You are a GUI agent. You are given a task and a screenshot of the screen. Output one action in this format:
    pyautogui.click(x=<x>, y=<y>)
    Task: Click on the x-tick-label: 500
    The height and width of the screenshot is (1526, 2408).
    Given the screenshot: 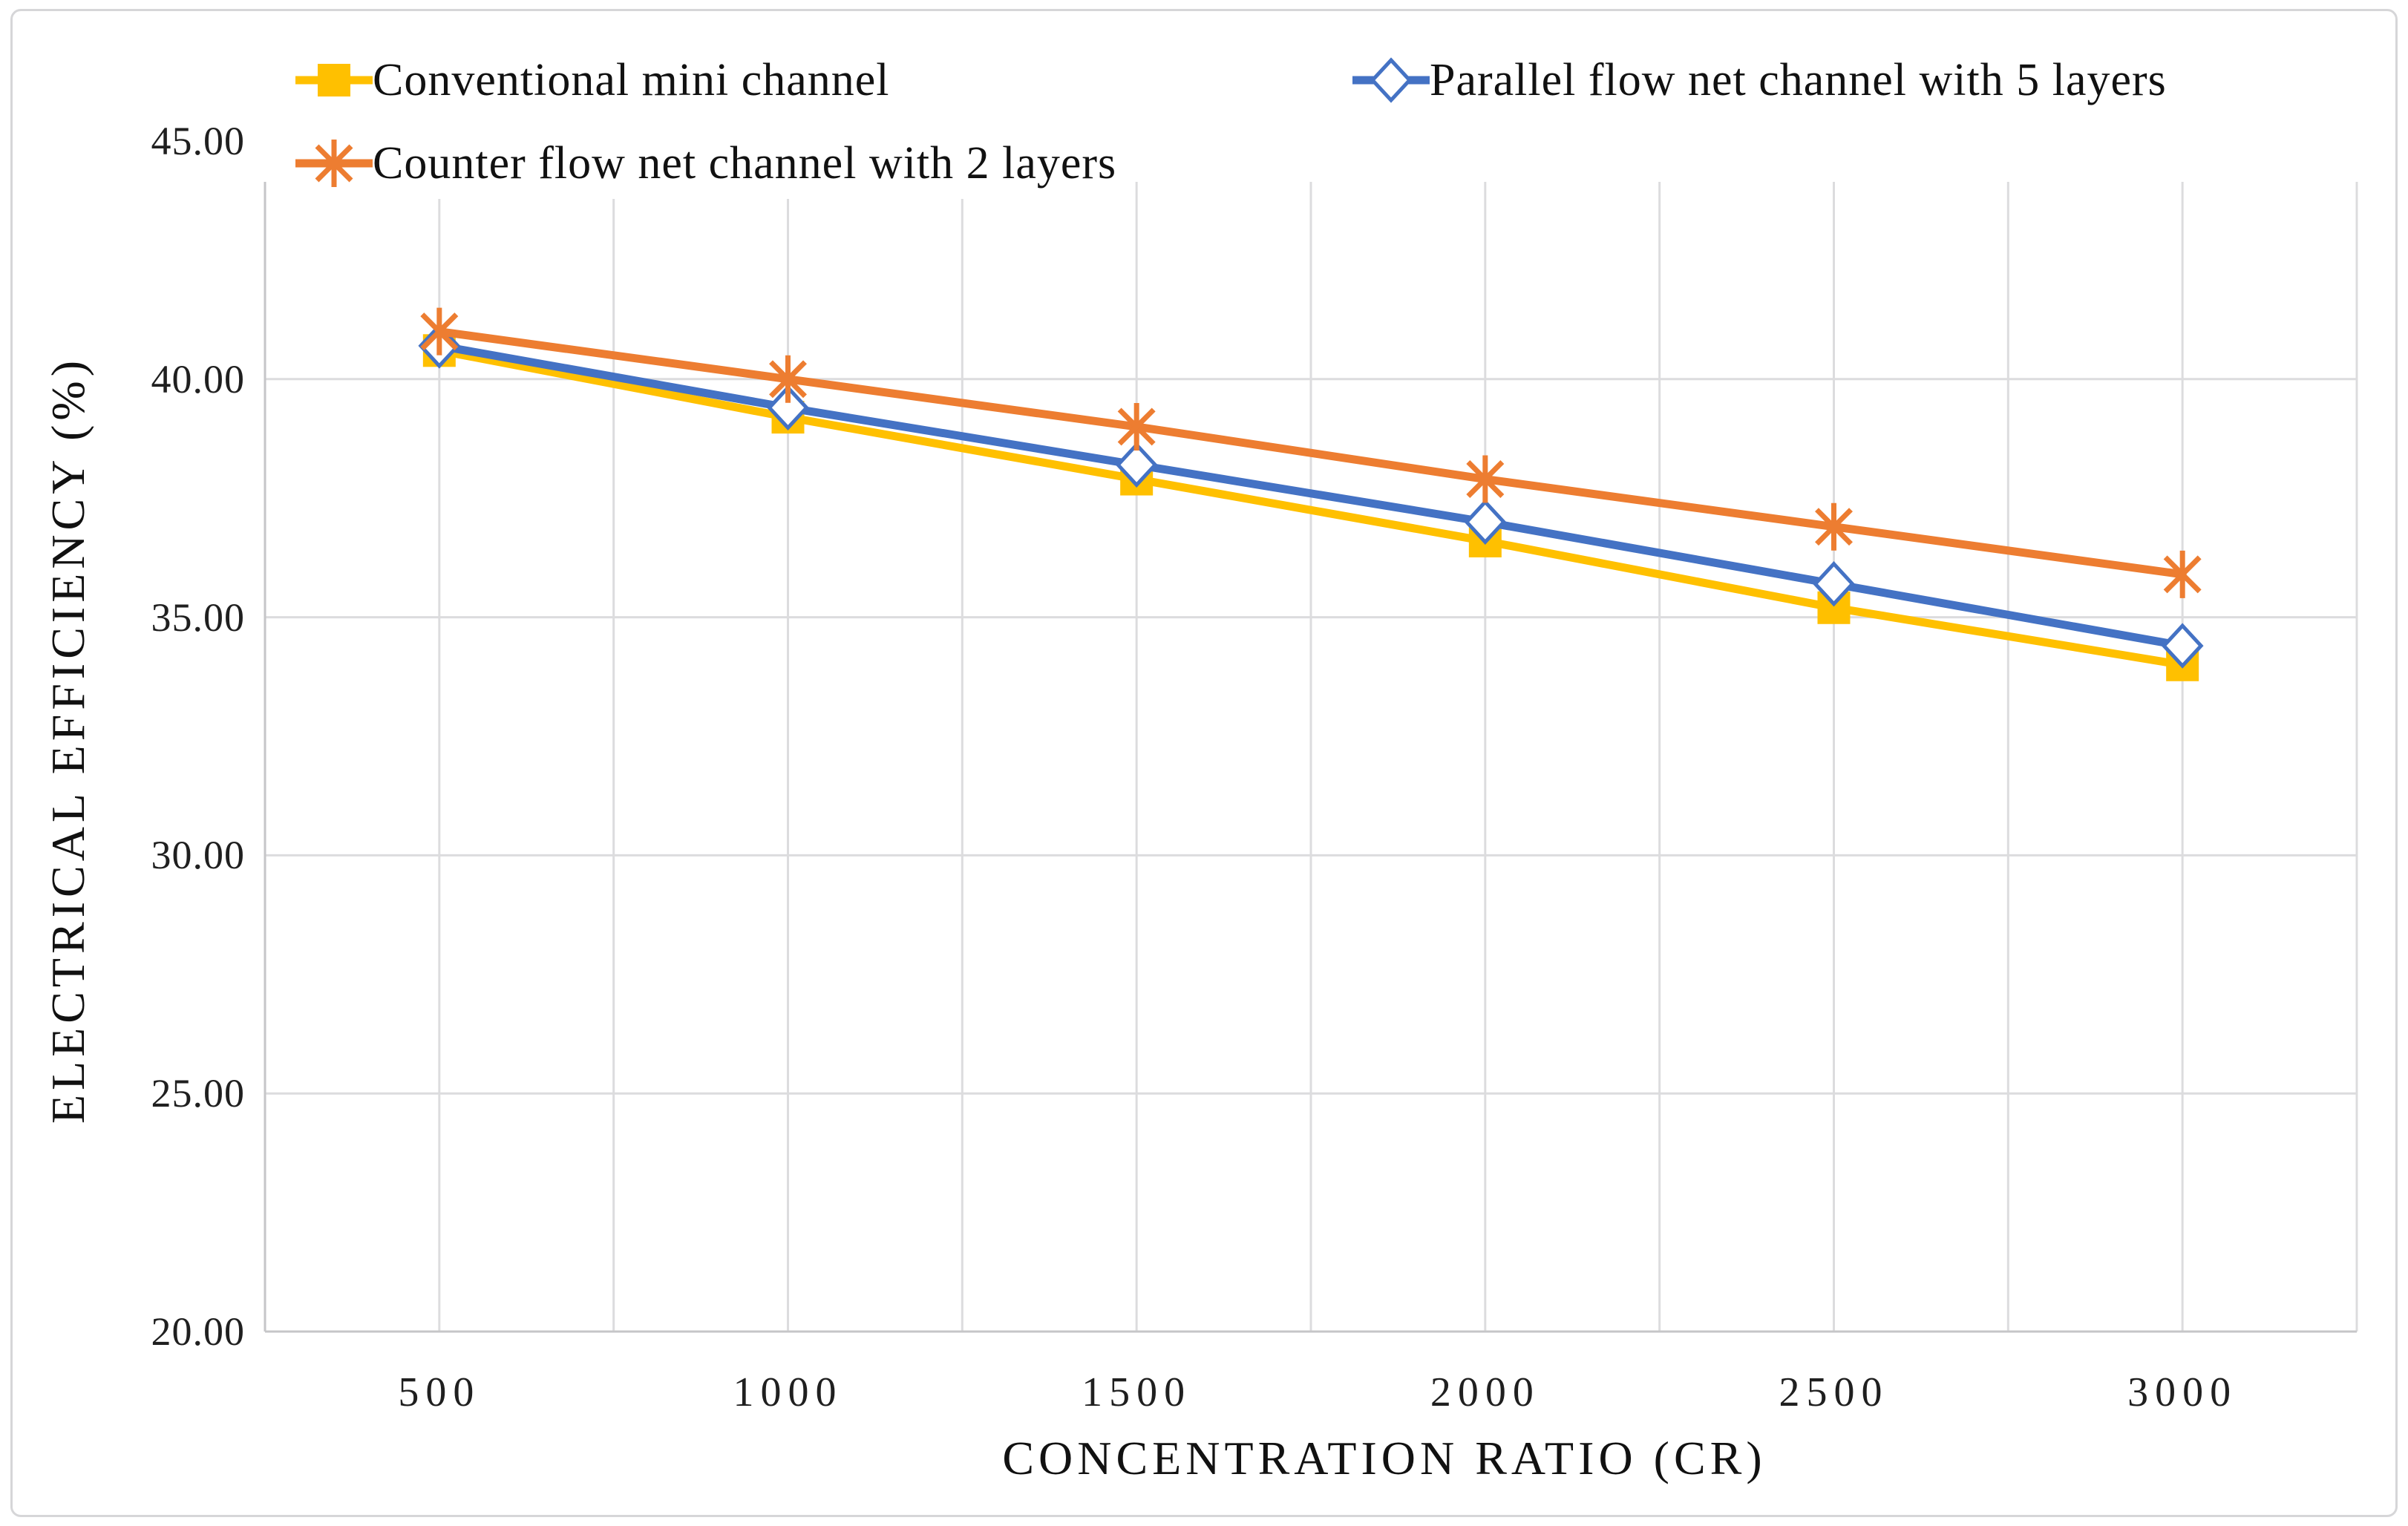 What is the action you would take?
    pyautogui.click(x=440, y=1392)
    